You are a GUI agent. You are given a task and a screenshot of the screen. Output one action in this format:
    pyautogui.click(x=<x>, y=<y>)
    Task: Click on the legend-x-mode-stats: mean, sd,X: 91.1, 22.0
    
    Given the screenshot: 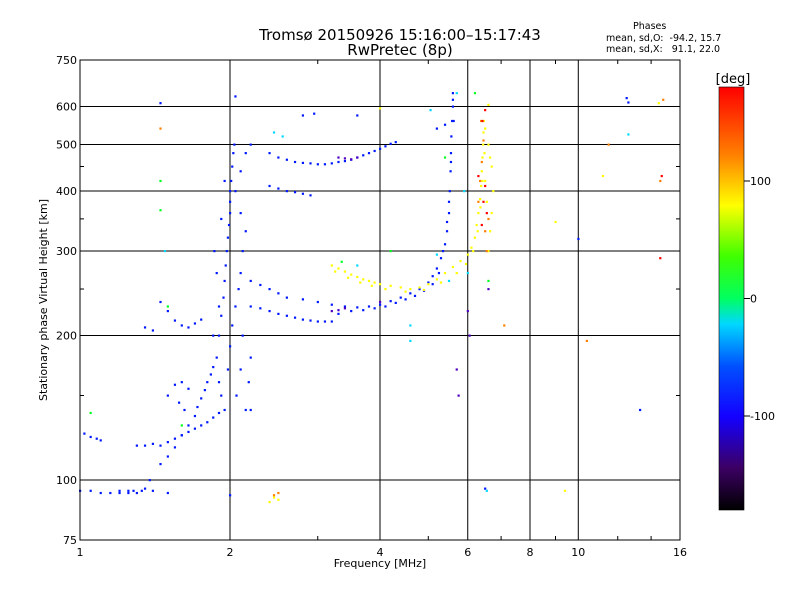 What is the action you would take?
    pyautogui.click(x=663, y=49)
    